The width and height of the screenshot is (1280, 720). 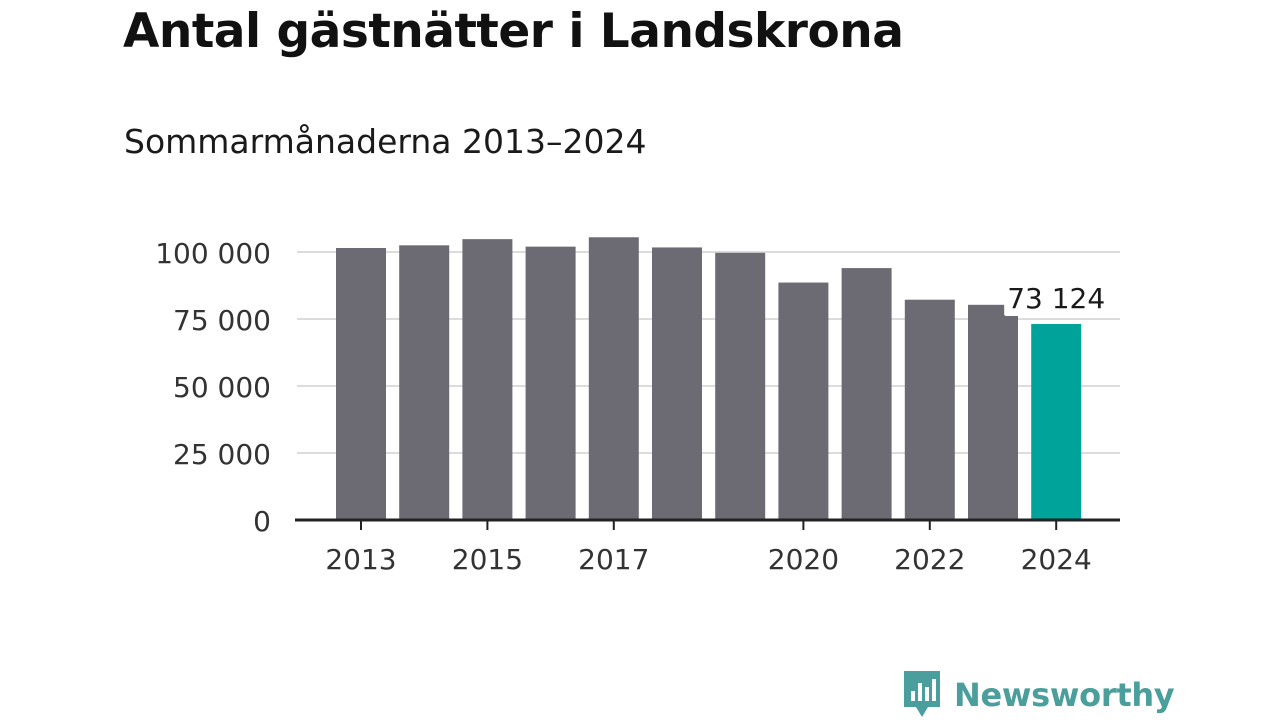 What do you see at coordinates (213, 253) in the screenshot?
I see `y-tick-label: 100 000` at bounding box center [213, 253].